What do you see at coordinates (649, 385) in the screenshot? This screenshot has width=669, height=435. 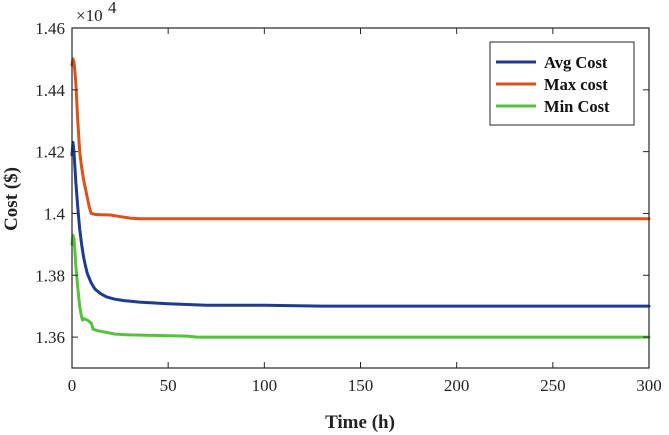 I see `x-tick-label: 300` at bounding box center [649, 385].